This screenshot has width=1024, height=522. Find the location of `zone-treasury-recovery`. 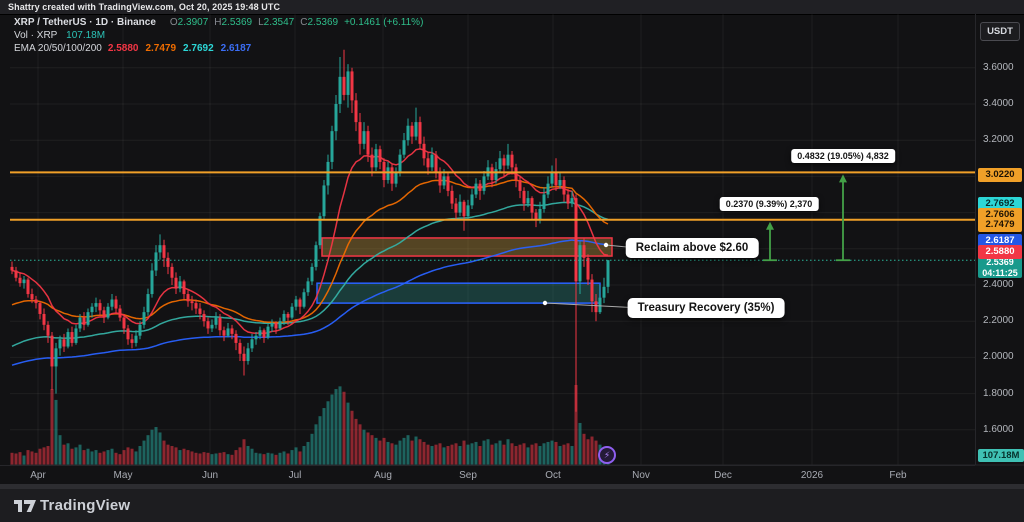

zone-treasury-recovery is located at coordinates (458, 293).